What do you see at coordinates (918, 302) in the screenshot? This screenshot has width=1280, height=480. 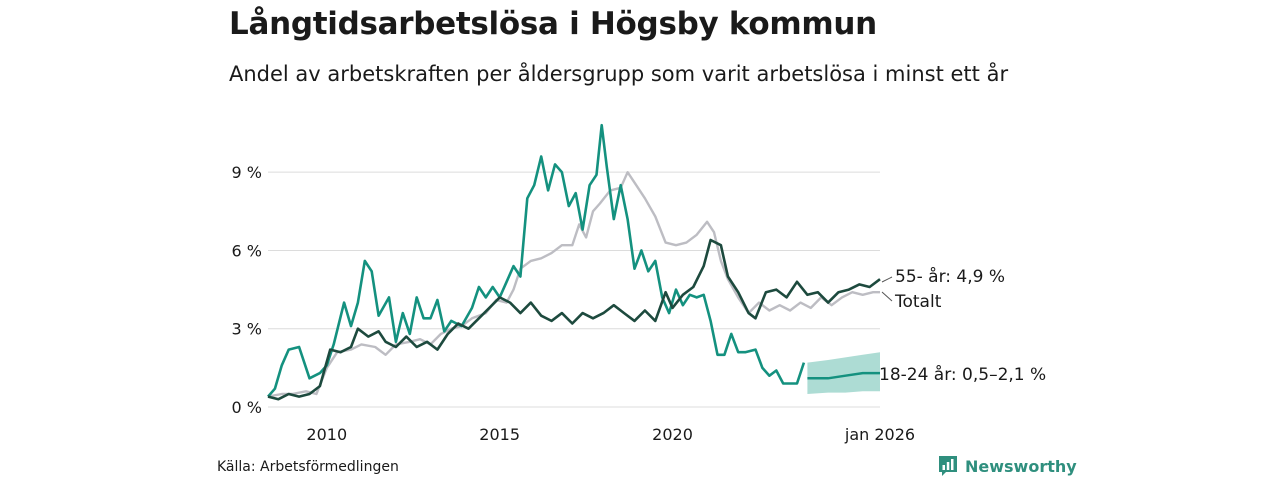 I see `series-end-label: Totalt` at bounding box center [918, 302].